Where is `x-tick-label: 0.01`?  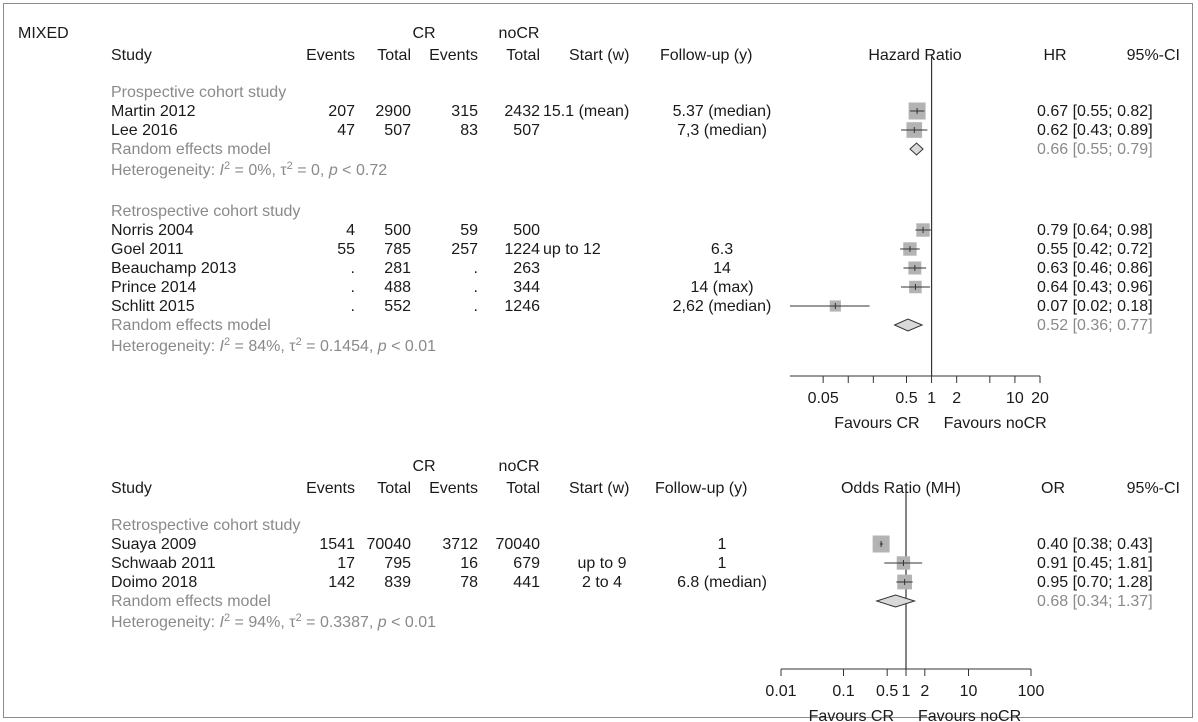
x-tick-label: 0.01 is located at coordinates (780, 691).